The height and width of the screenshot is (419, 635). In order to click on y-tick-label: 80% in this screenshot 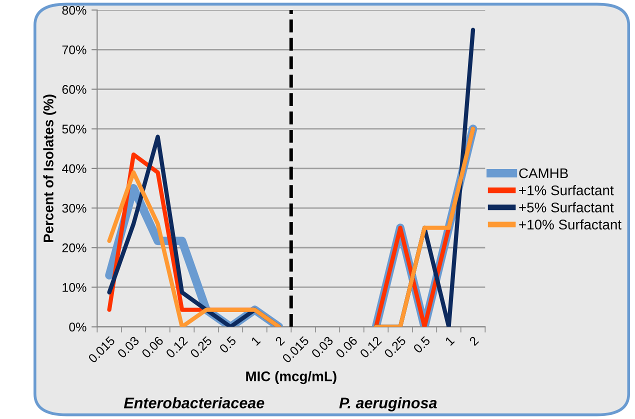, I will do `click(74, 10)`.